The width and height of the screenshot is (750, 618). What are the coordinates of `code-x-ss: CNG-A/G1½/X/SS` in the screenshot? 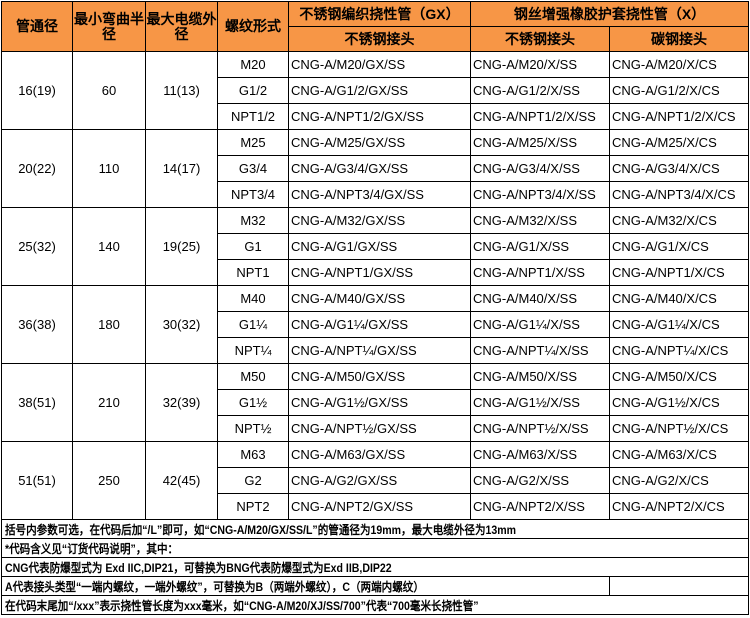 It's located at (540, 402).